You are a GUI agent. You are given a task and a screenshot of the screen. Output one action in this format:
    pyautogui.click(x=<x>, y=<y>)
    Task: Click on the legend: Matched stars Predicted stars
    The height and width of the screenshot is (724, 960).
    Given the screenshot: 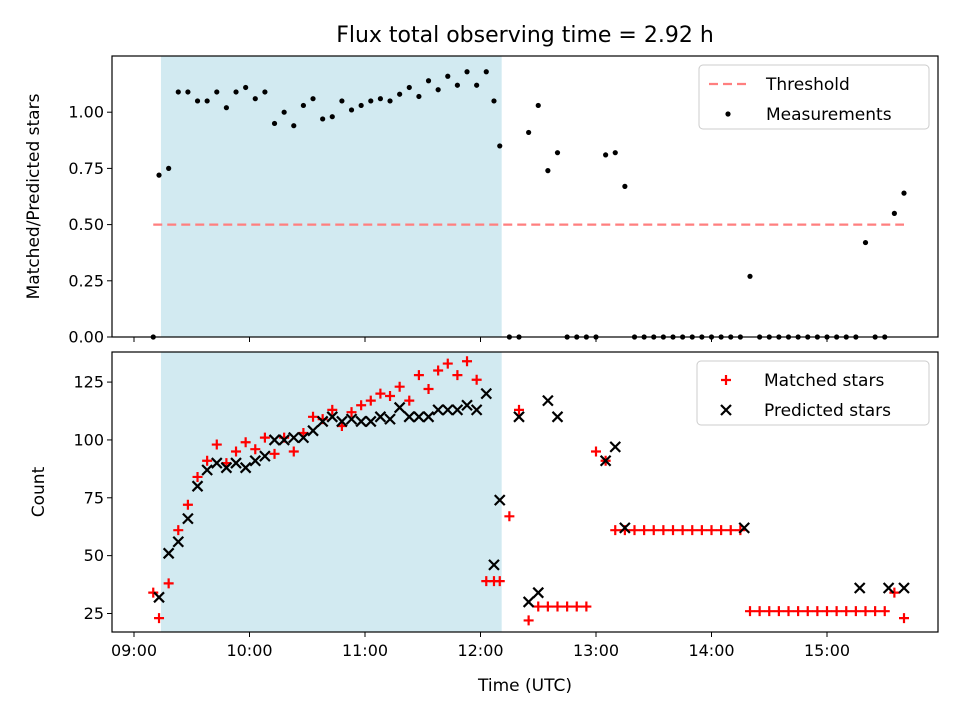 What is the action you would take?
    pyautogui.click(x=813, y=393)
    